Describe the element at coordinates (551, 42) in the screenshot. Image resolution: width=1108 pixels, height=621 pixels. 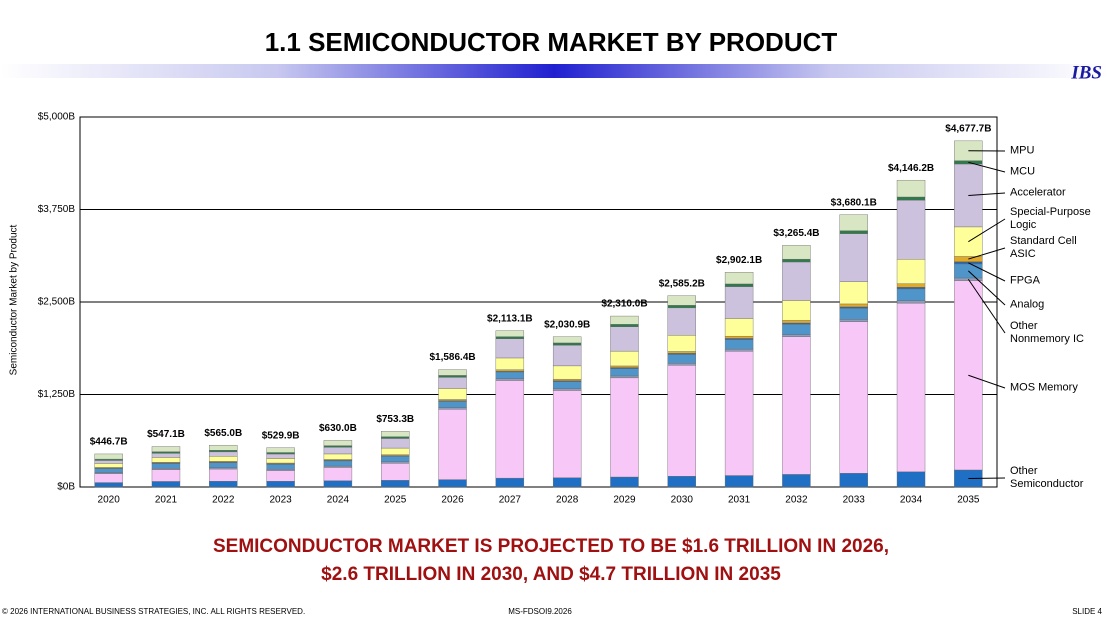
I see `slide-title: 1.1 SEMICONDUCTOR MARKET BY PRODUCT` at that location.